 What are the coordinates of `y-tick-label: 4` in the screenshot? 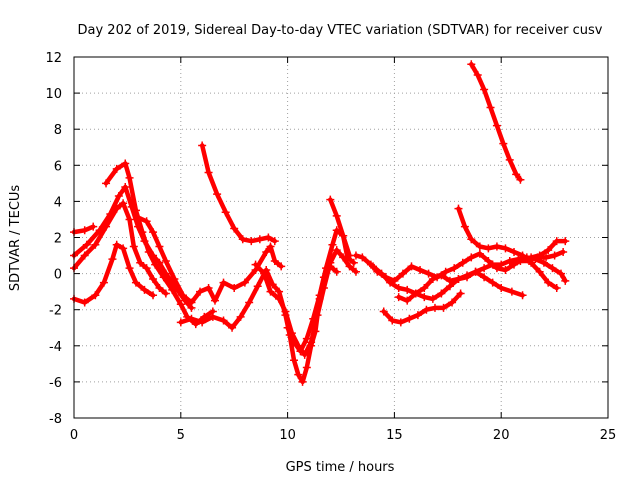 It's located at (58, 202).